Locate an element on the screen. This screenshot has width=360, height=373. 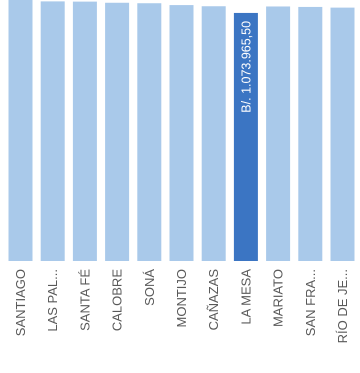
x-tick-label: LA MESA is located at coordinates (245, 297).